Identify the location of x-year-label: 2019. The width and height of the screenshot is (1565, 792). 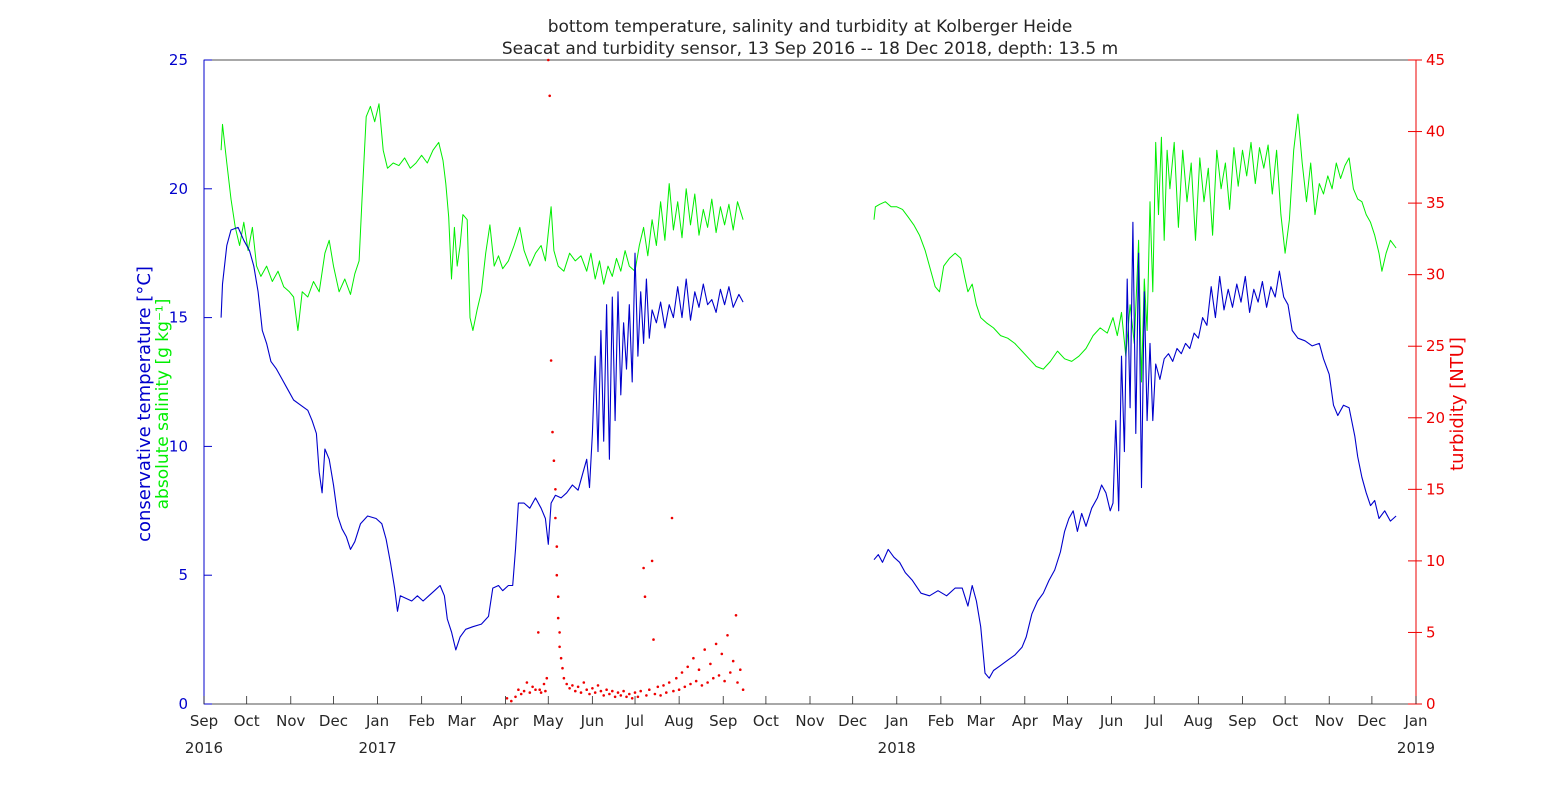
(1416, 748).